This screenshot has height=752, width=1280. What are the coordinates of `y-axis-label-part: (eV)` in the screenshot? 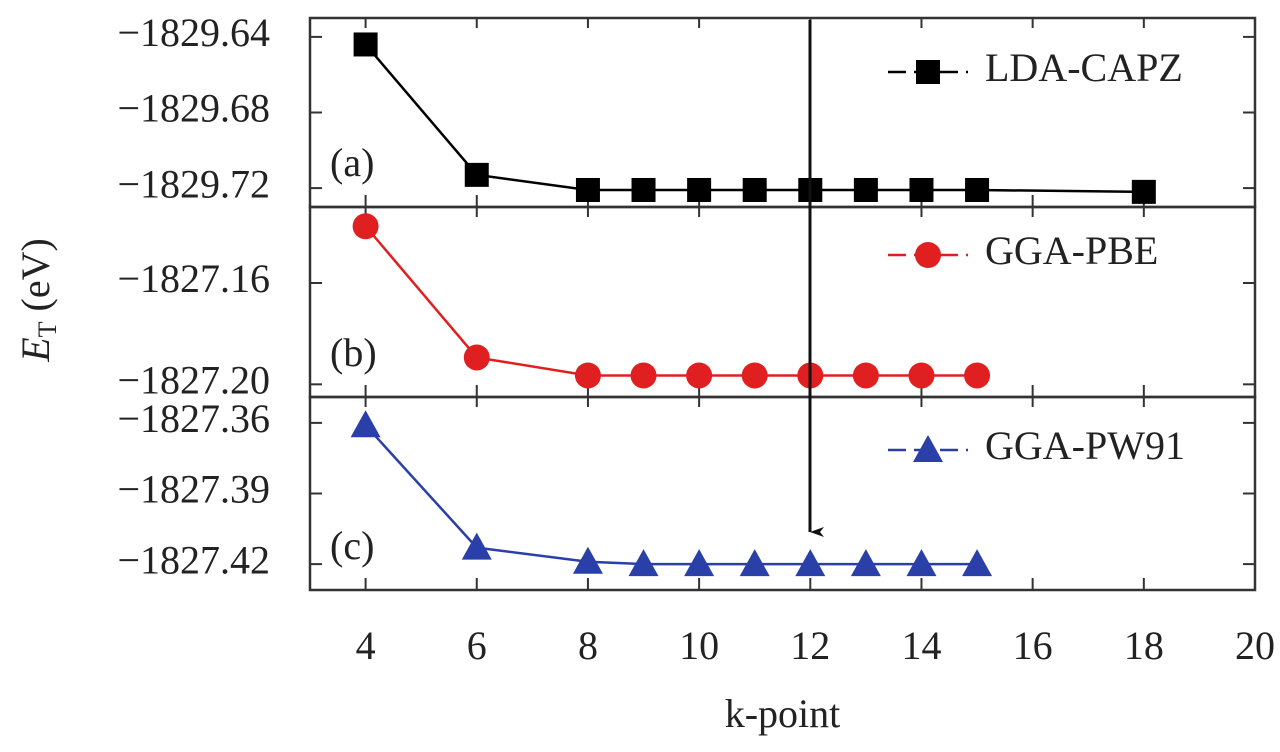 It's located at (35, 274).